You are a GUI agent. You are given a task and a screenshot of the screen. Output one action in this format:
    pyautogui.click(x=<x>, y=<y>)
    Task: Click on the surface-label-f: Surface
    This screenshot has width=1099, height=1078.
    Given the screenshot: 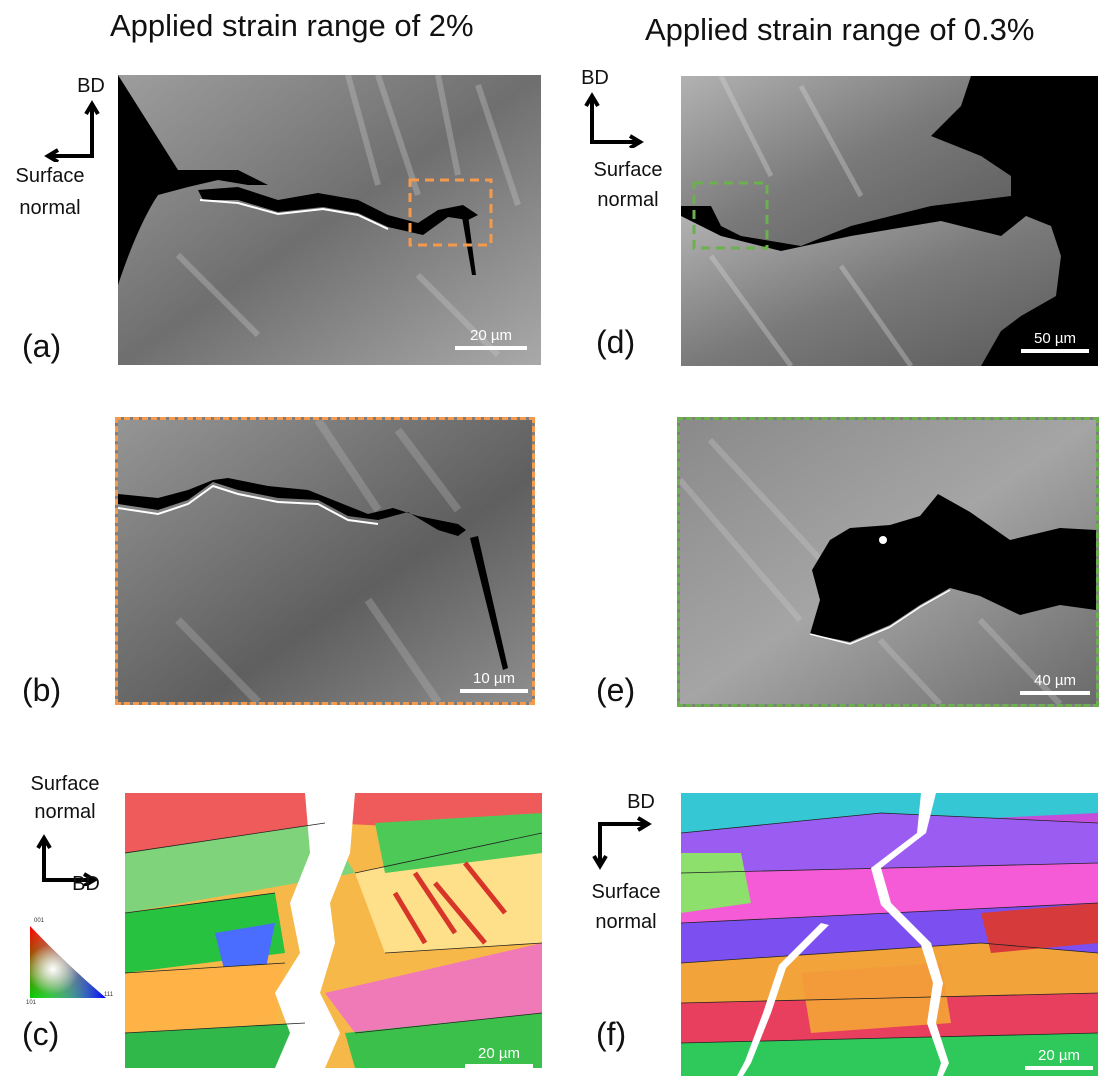 What is the action you would take?
    pyautogui.click(x=626, y=892)
    